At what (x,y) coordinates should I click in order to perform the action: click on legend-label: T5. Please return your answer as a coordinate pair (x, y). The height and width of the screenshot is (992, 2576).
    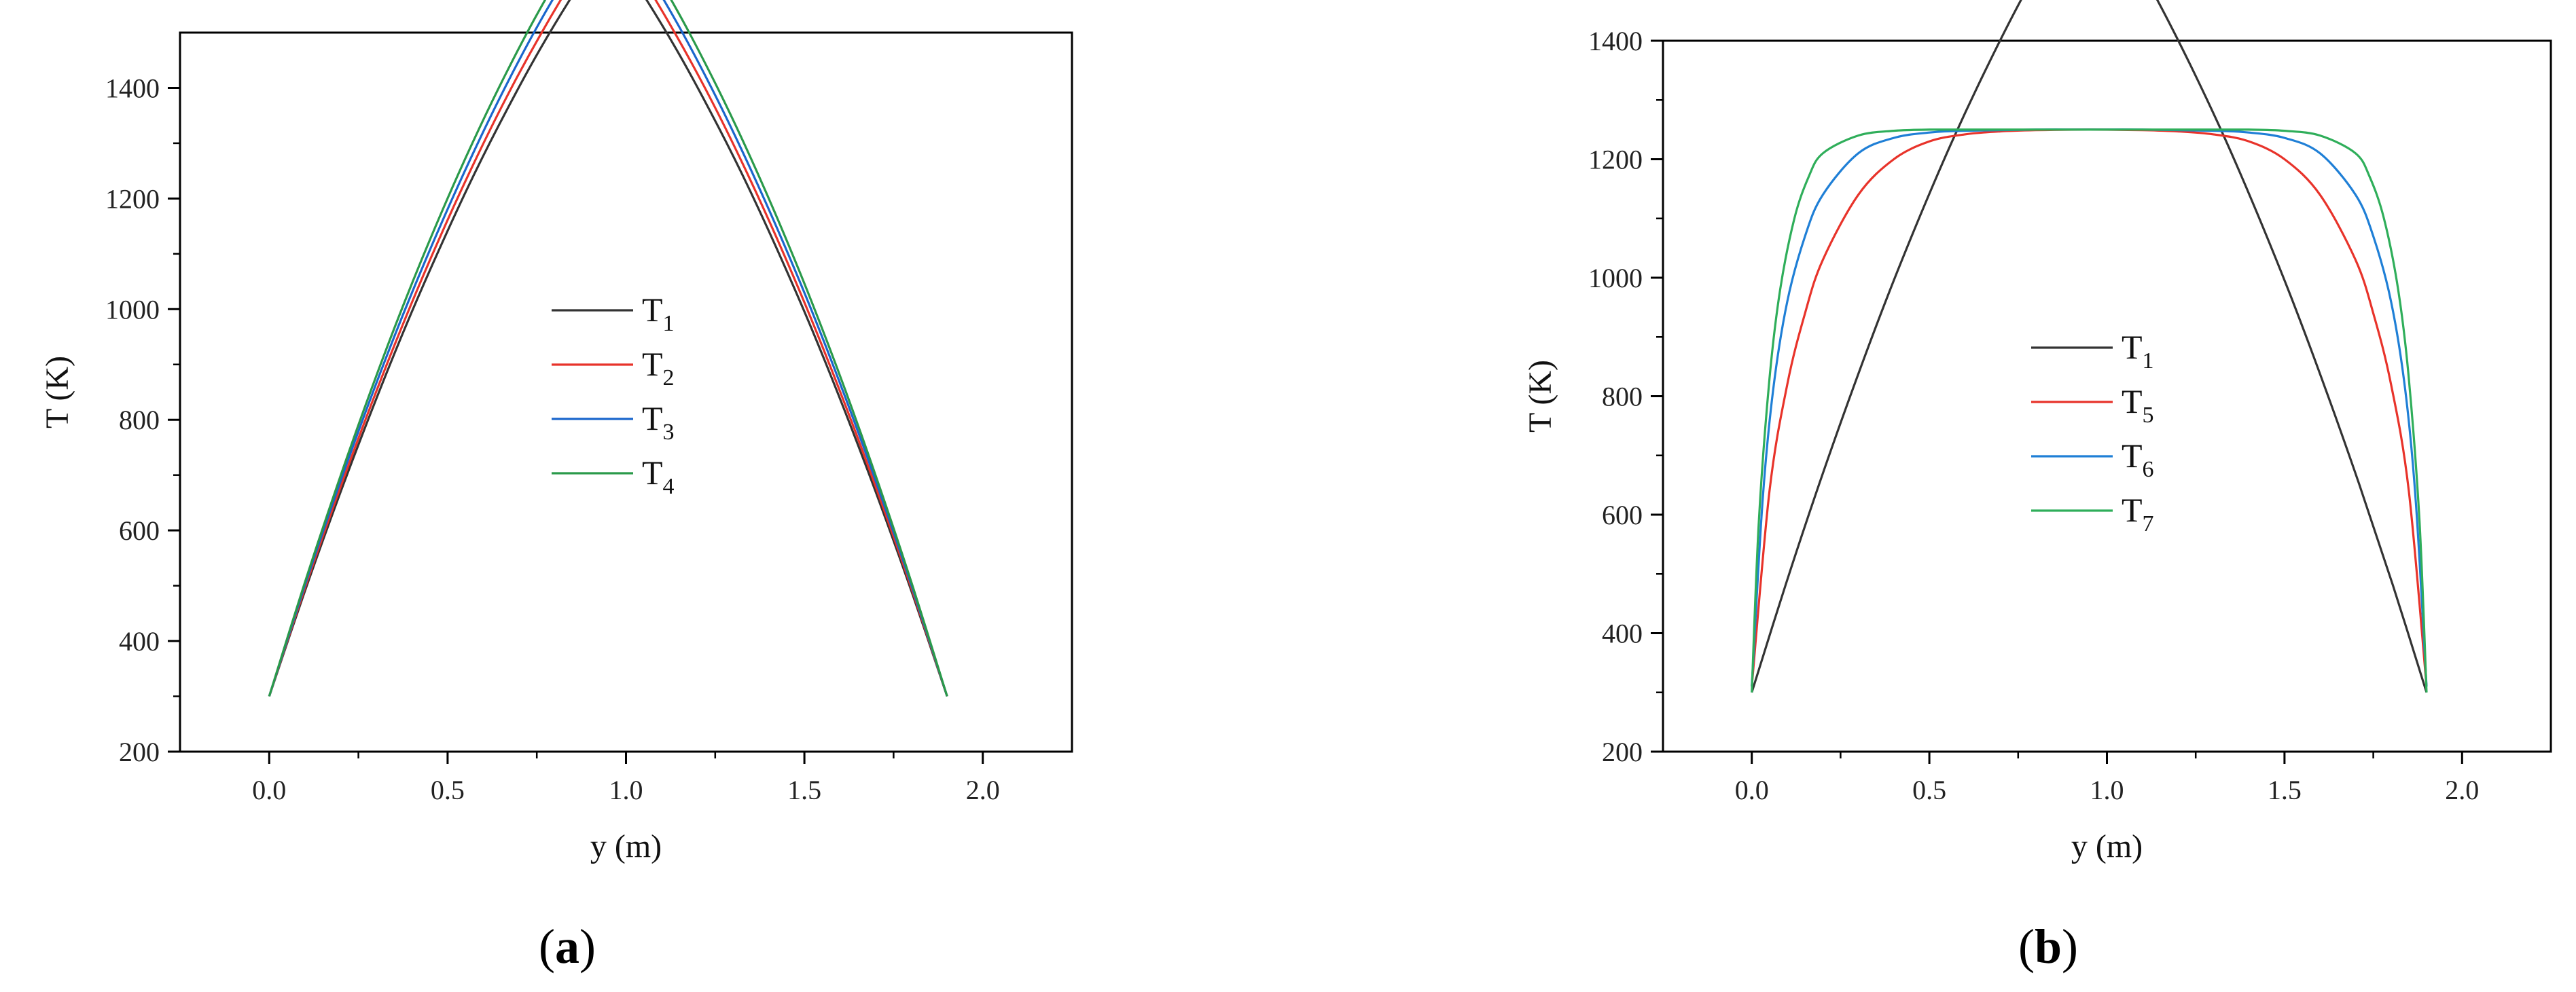
    Looking at the image, I should click on (2138, 405).